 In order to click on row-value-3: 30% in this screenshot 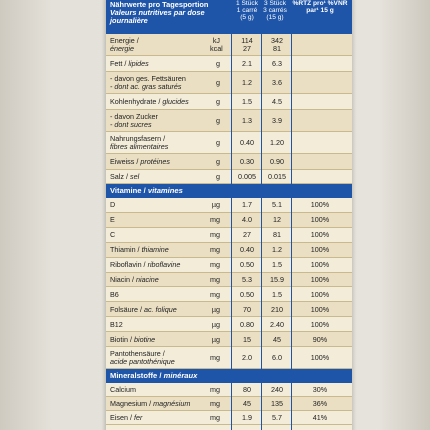, I will do `click(320, 390)`.